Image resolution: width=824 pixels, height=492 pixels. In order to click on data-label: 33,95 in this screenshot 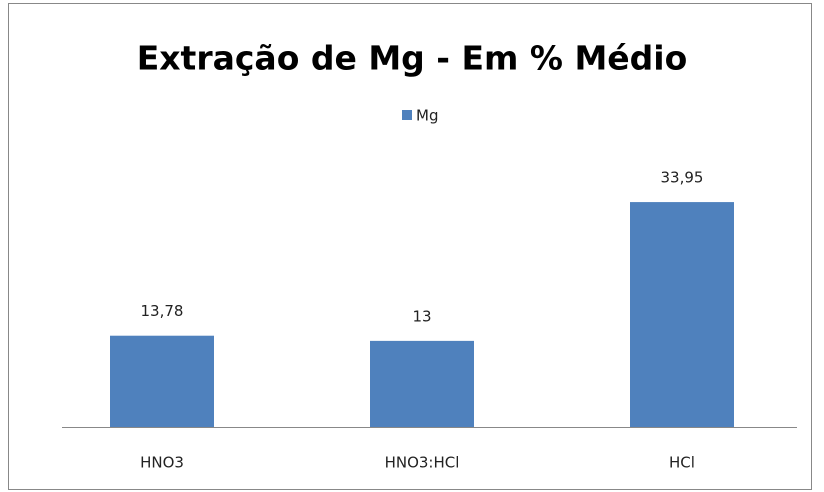, I will do `click(682, 178)`.